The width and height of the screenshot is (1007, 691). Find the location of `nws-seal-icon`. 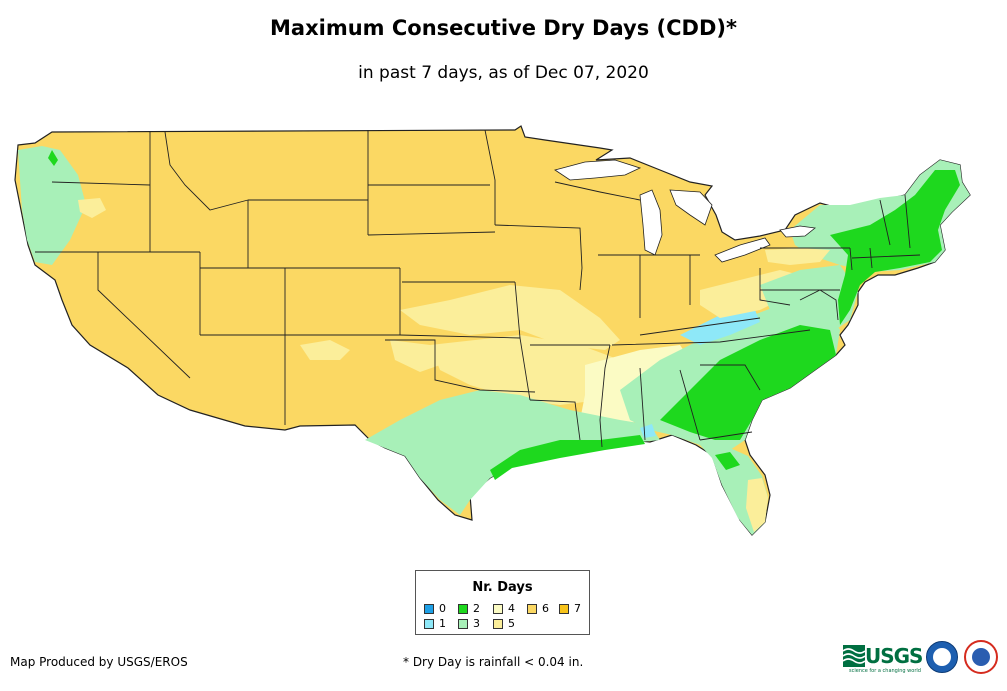

nws-seal-icon is located at coordinates (981, 657).